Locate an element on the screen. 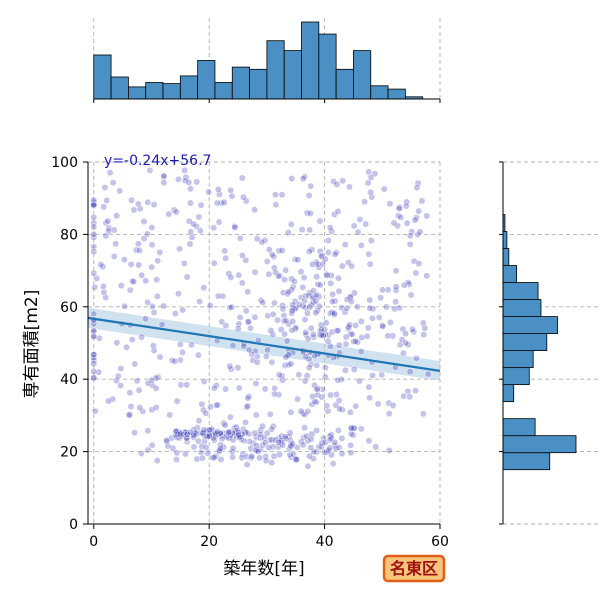  y-hist-bar is located at coordinates (522, 308).